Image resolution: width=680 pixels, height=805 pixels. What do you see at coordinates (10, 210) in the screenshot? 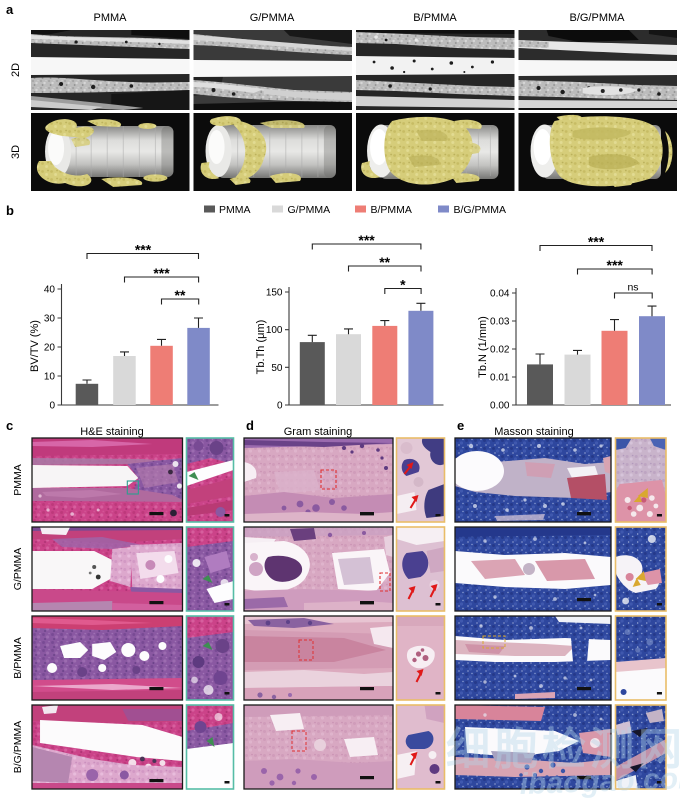
I see `svg-text: b` at bounding box center [10, 210].